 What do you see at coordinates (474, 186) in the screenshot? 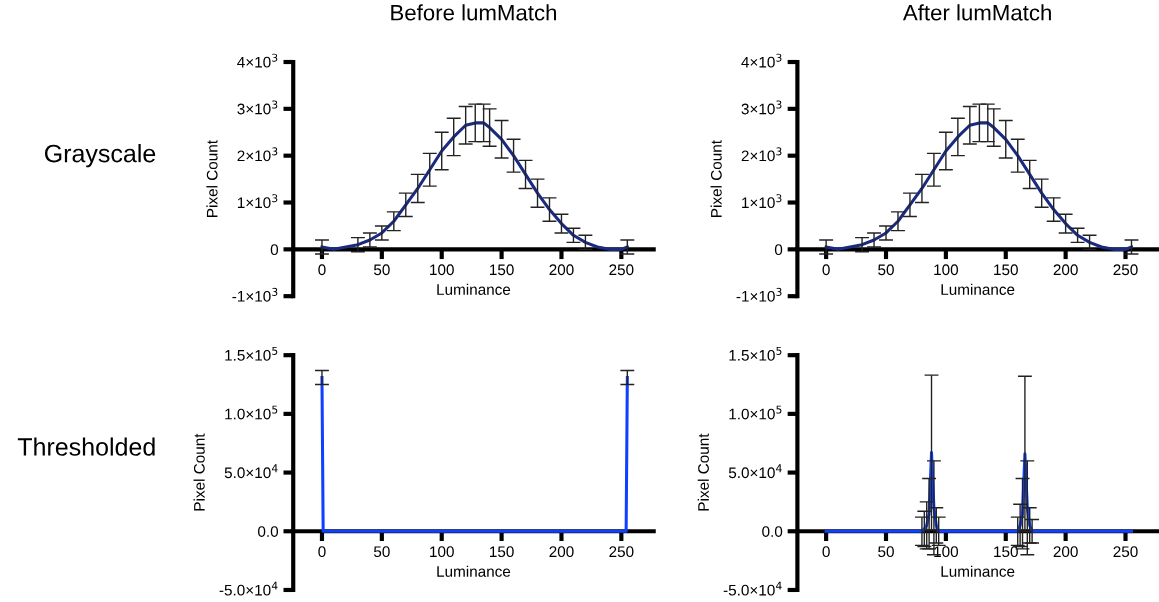
I see `line-series` at bounding box center [474, 186].